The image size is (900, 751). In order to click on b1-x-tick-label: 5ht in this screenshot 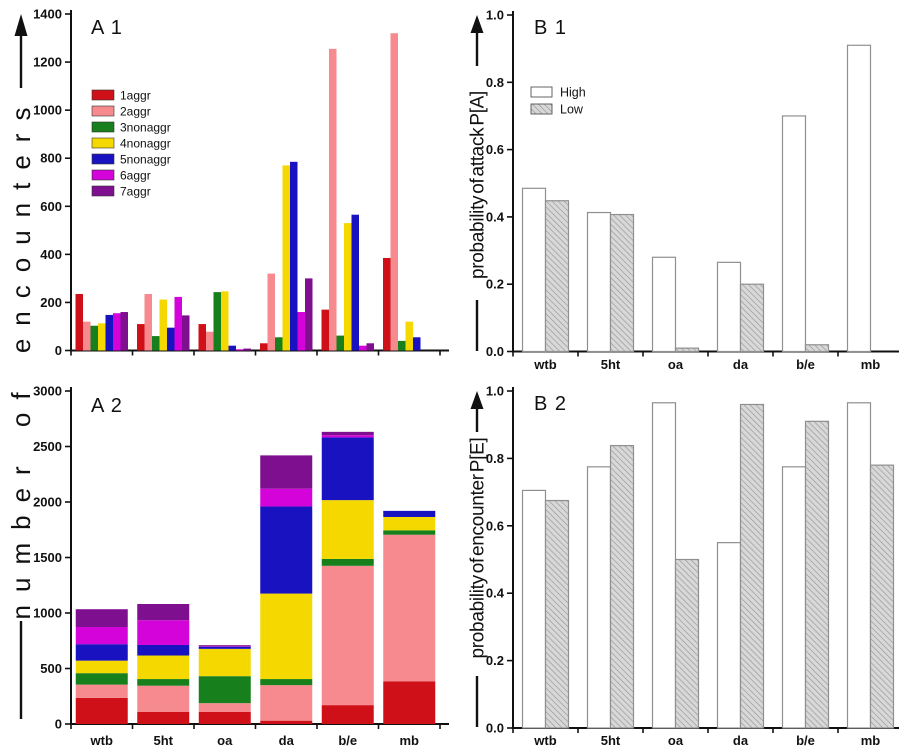, I will do `click(611, 364)`.